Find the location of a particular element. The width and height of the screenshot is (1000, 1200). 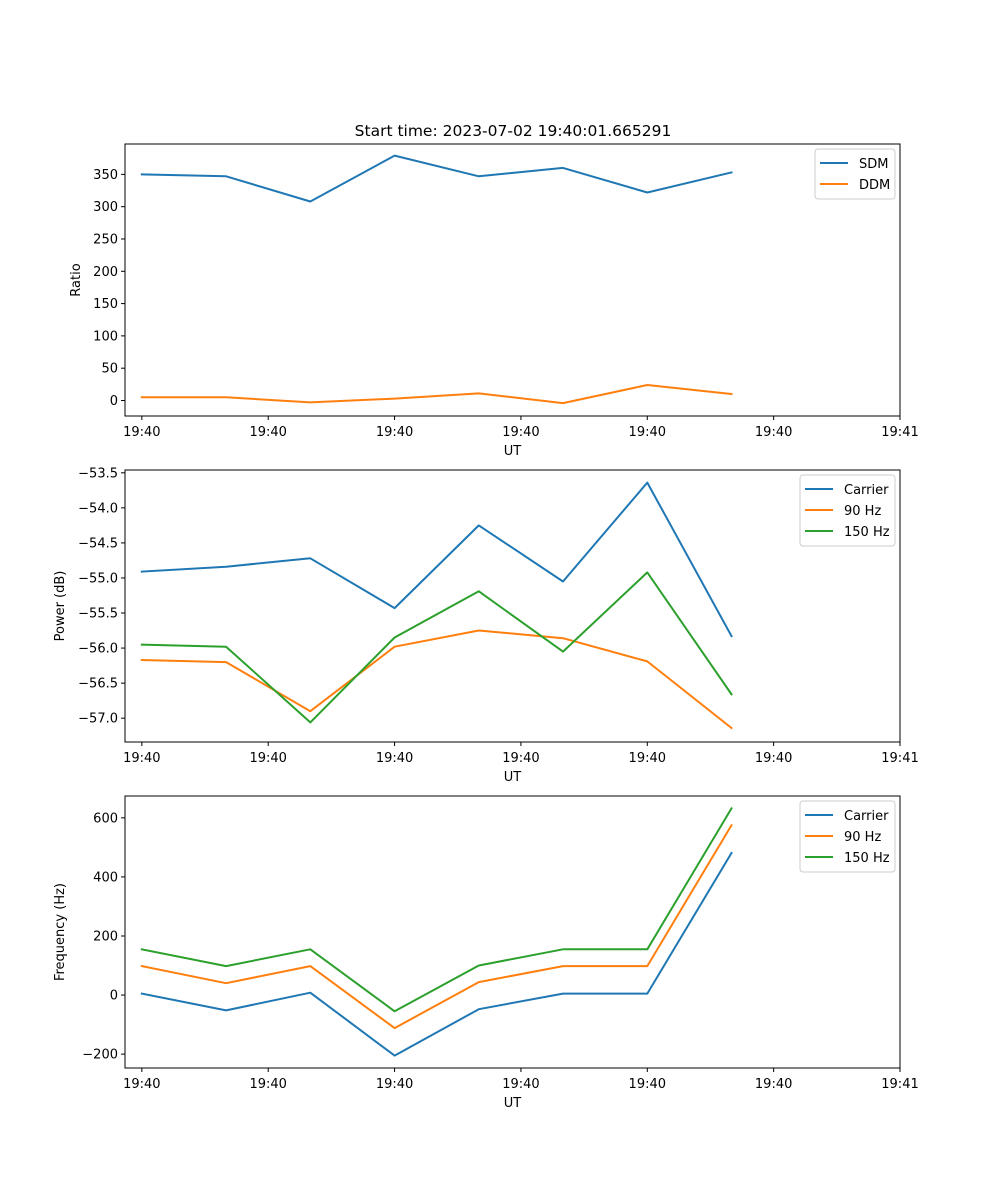

y-tick-label: 600 is located at coordinates (105, 818).